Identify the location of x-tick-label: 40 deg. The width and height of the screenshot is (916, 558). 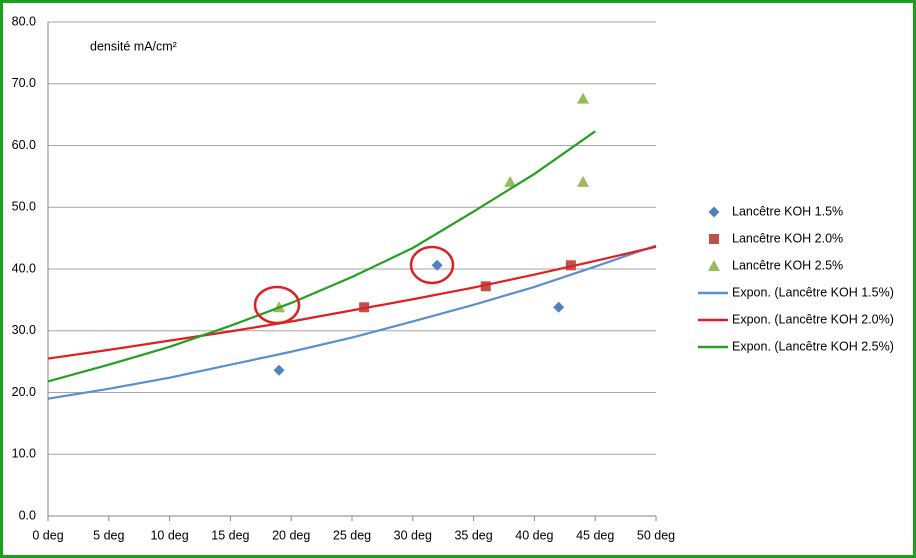
(534, 535).